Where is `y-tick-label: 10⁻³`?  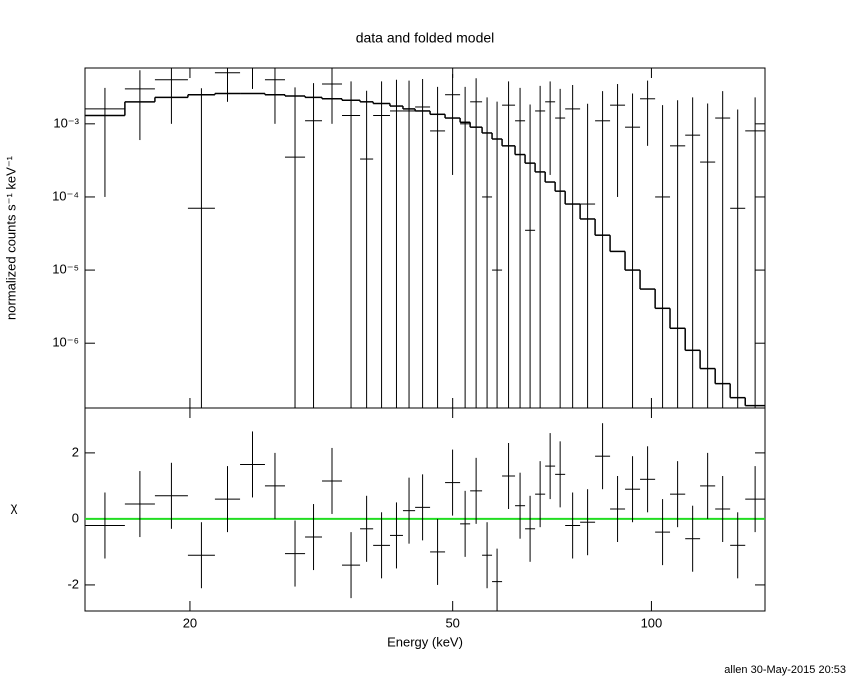
y-tick-label: 10⁻³ is located at coordinates (66, 122).